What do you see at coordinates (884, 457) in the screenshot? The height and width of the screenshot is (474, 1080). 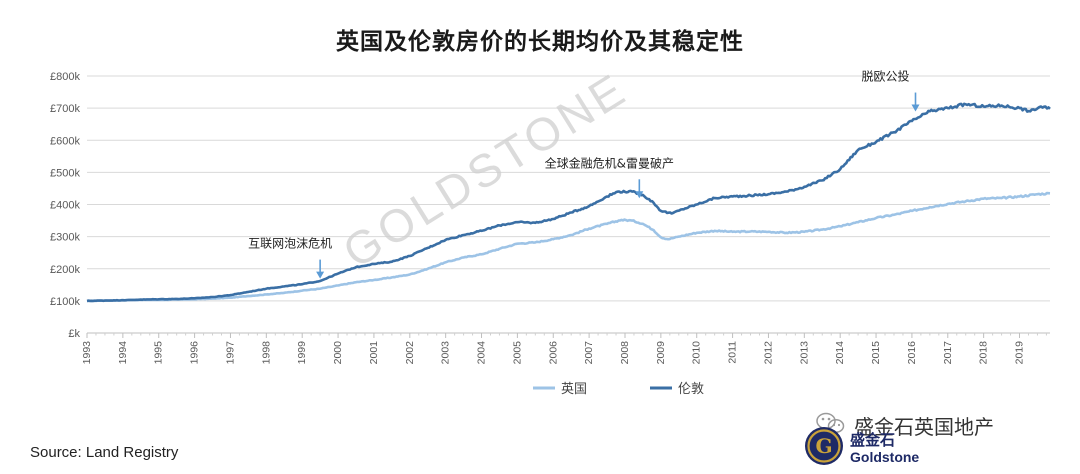 I see `logo-english-name: Goldstone` at bounding box center [884, 457].